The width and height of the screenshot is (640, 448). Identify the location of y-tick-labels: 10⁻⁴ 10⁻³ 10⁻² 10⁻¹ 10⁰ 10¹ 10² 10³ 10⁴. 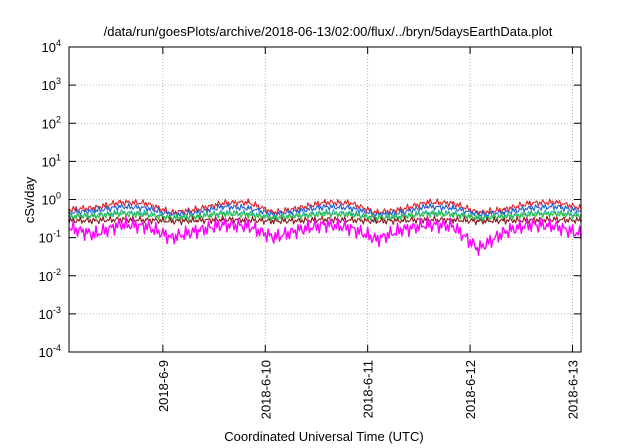
(50, 199).